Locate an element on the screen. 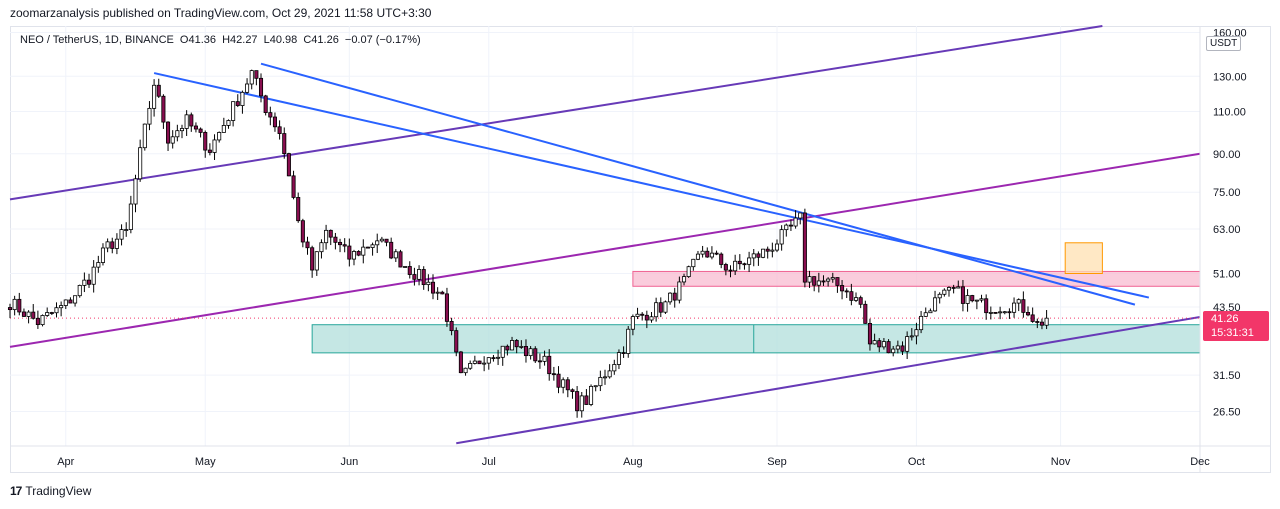 This screenshot has width=1280, height=509. price-tick-label: 130.00 is located at coordinates (1230, 77).